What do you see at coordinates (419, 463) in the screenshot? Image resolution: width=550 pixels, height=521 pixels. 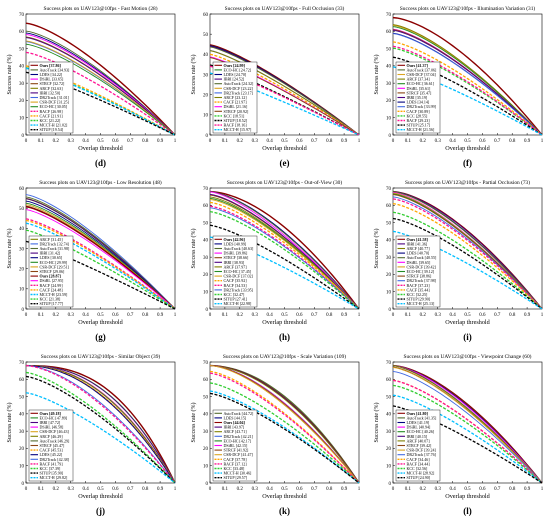 I see `legend-entry: BACF [34.44]` at bounding box center [419, 463].